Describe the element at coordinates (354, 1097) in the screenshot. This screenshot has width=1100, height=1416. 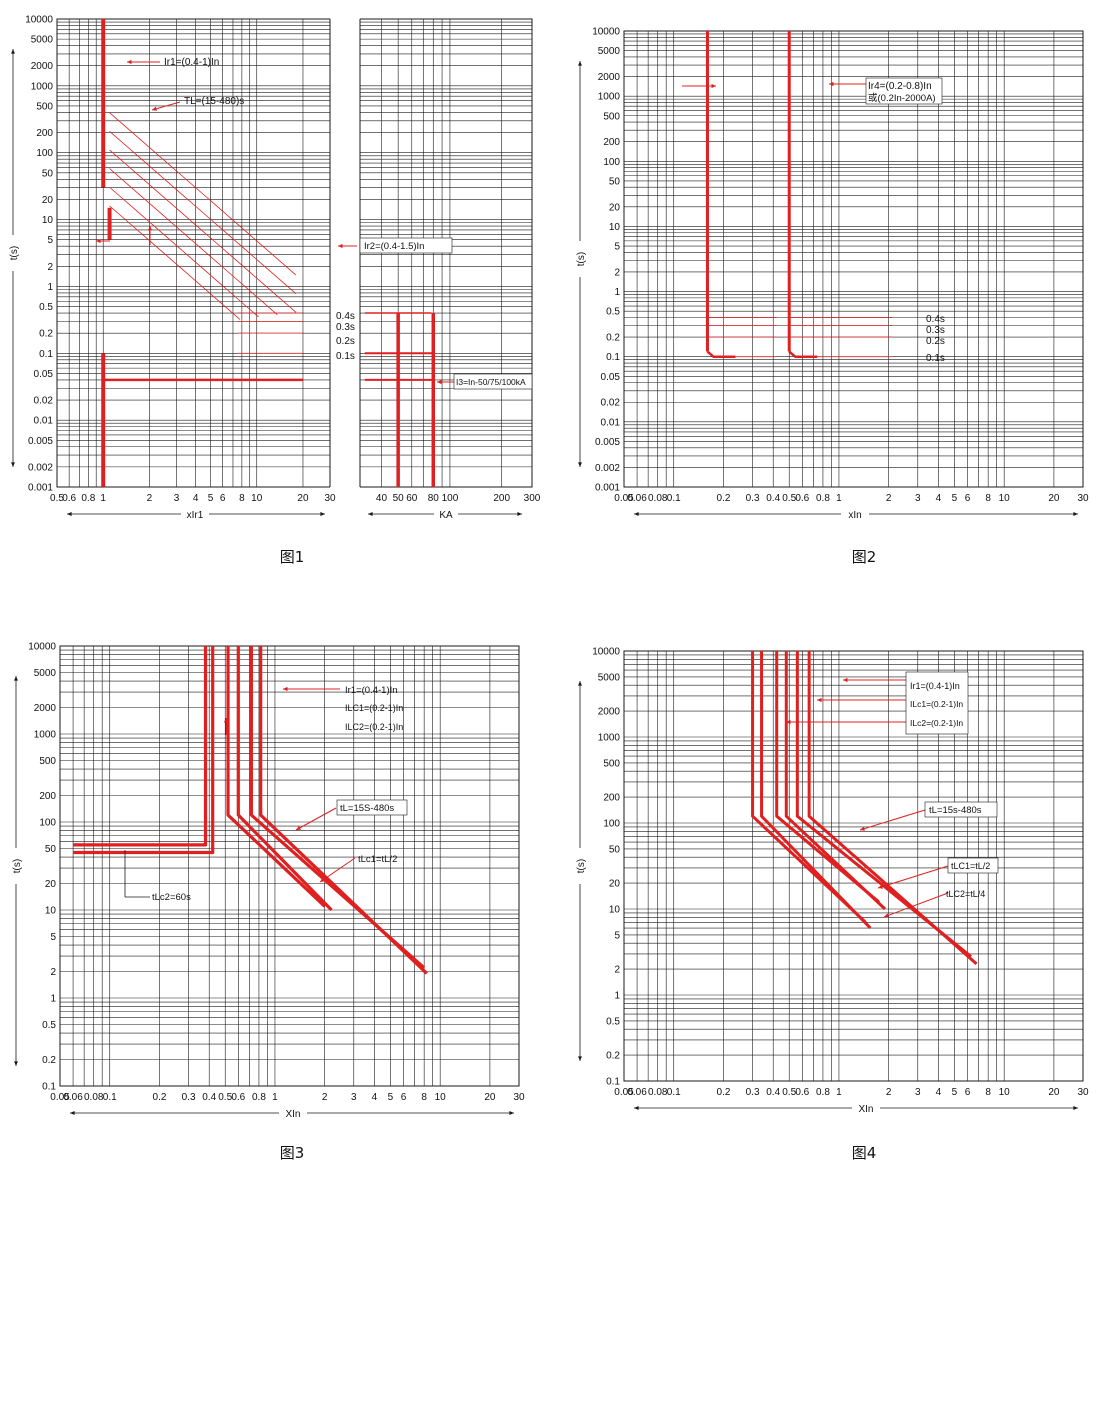
I see `x-tick-label-3-12: 3` at that location.